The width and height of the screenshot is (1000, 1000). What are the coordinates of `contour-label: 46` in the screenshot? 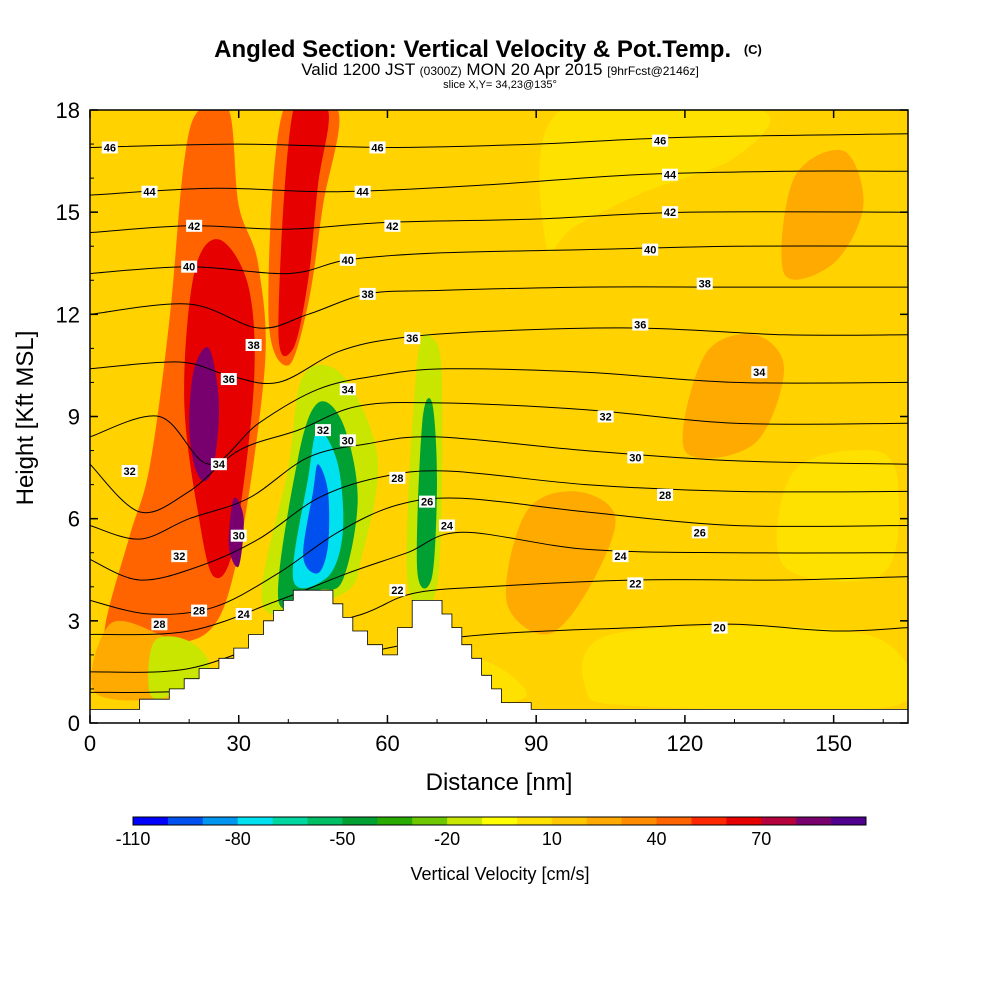 It's located at (109, 147).